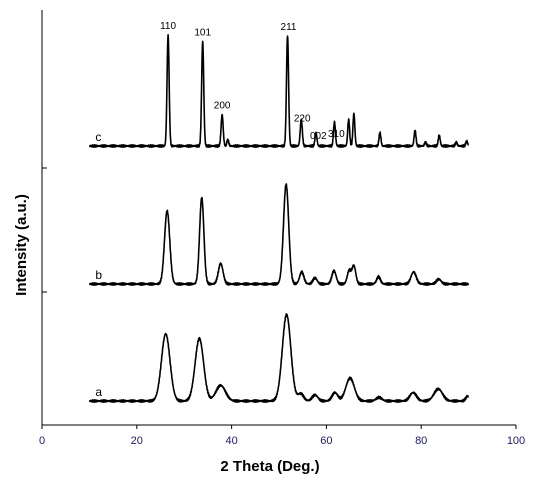 The height and width of the screenshot is (484, 536). What do you see at coordinates (326, 441) in the screenshot?
I see `x-tick-label: 60` at bounding box center [326, 441].